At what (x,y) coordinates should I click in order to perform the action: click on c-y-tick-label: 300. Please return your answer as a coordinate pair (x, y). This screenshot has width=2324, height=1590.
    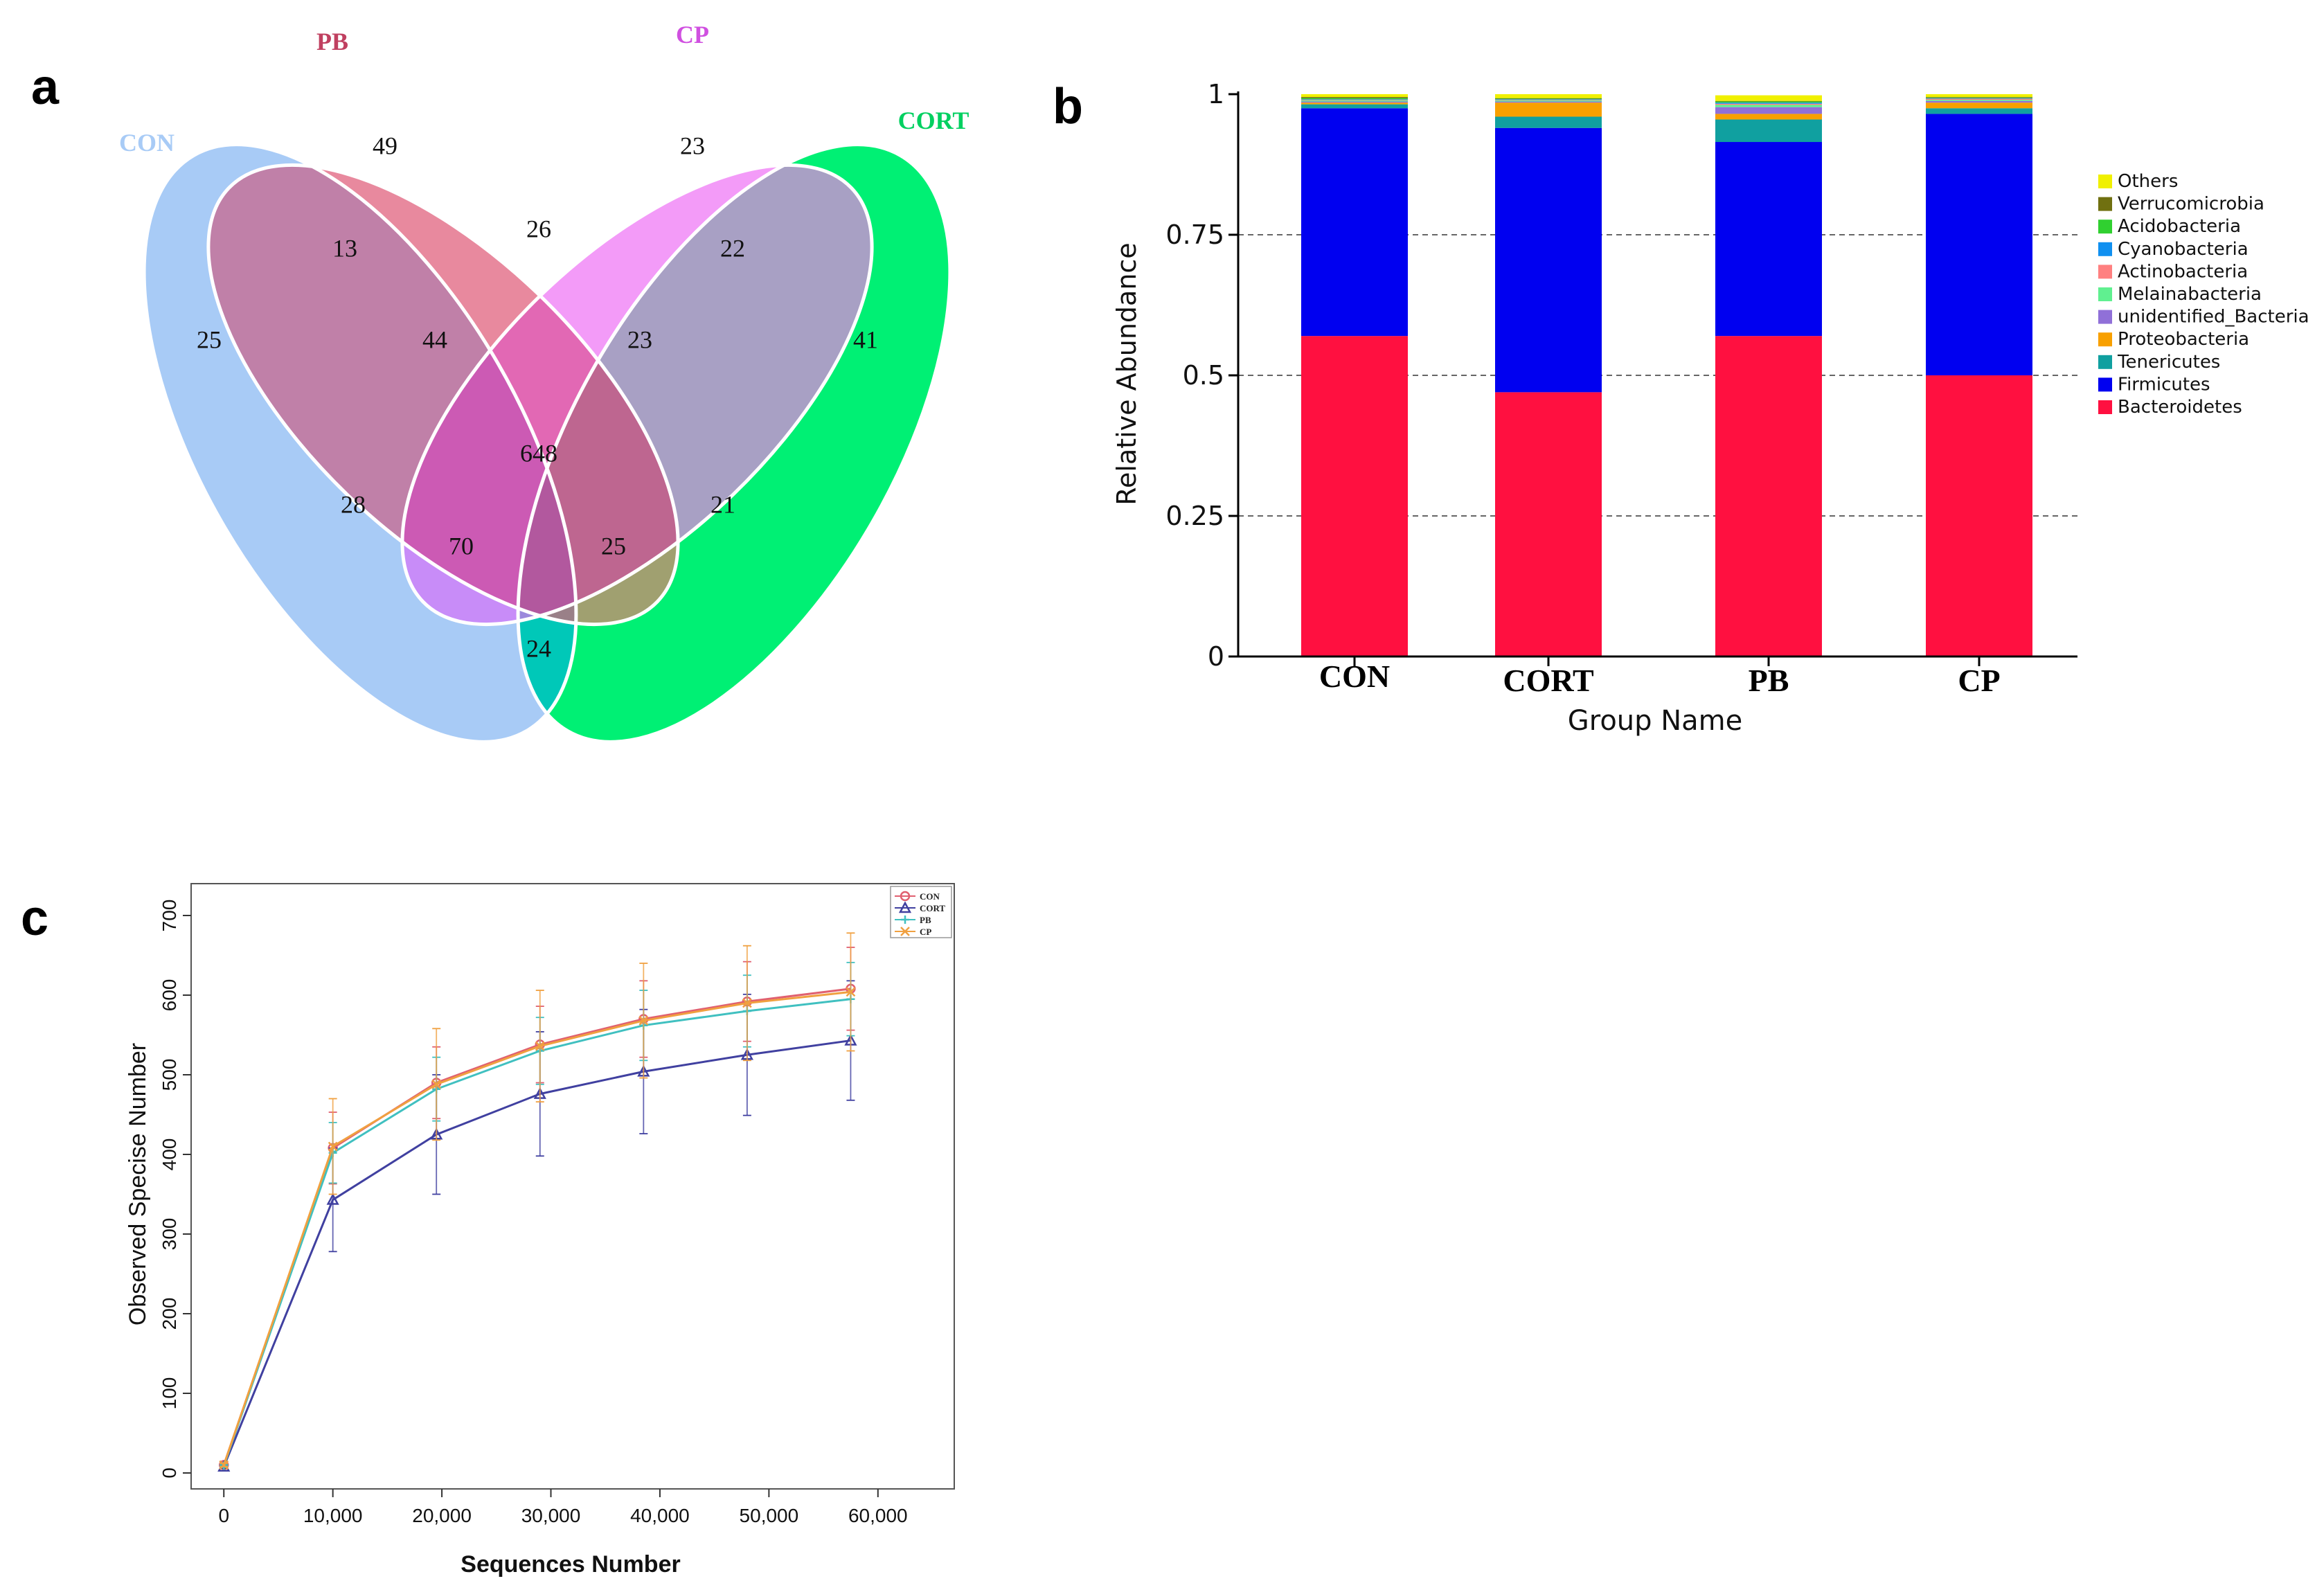
    Looking at the image, I should click on (169, 1234).